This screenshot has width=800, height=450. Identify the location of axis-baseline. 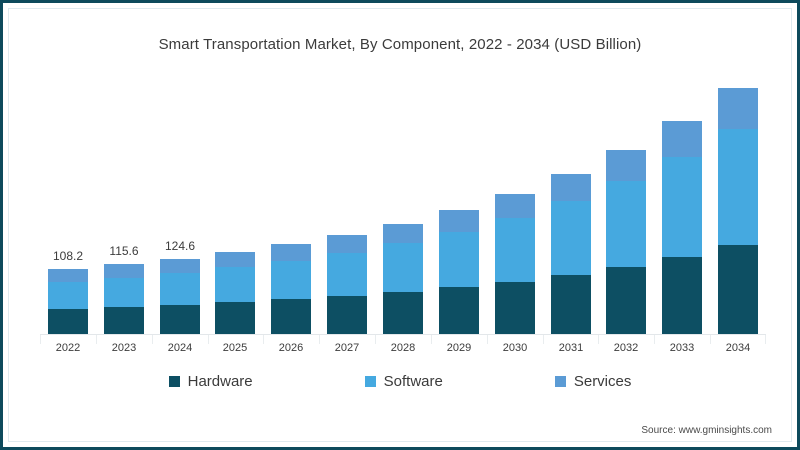
(403, 334).